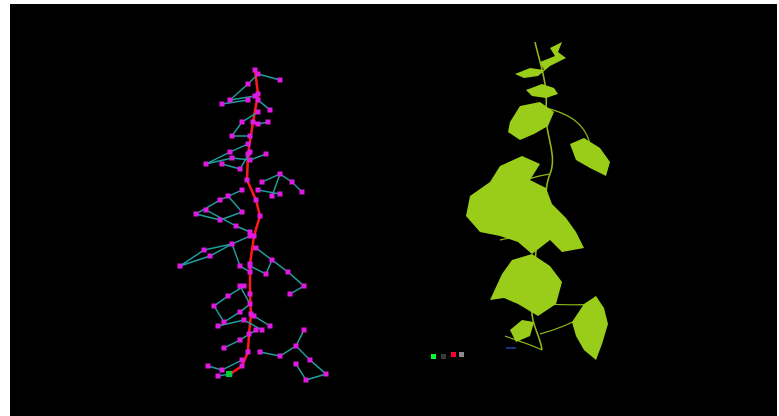 Image resolution: width=779 pixels, height=416 pixels. I want to click on plant-model, so click(538, 200).